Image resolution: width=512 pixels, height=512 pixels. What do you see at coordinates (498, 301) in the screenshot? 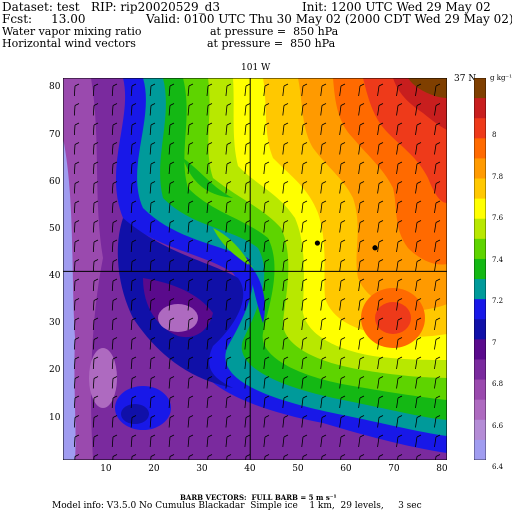
I see `legend-label: 7.2` at bounding box center [498, 301].